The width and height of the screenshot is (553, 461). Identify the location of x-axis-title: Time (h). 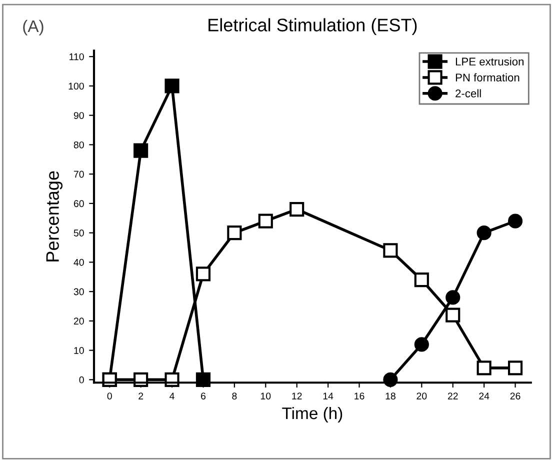
(312, 414).